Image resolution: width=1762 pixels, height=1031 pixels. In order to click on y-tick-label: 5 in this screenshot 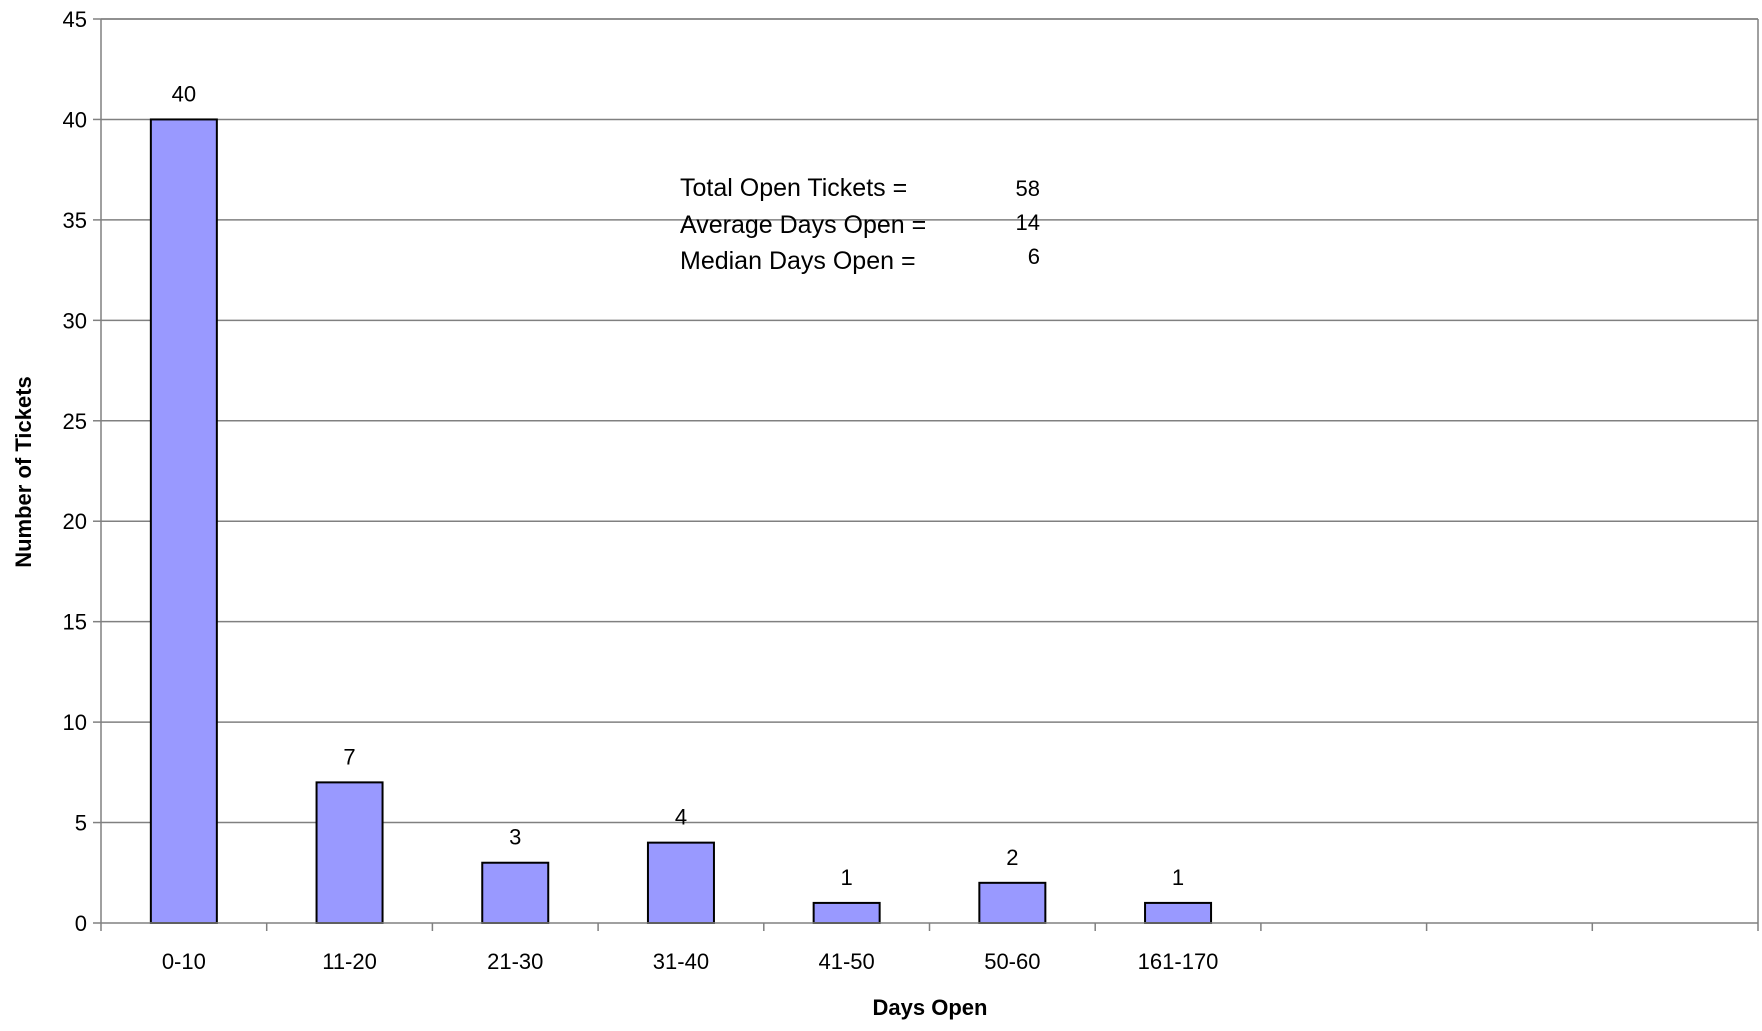, I will do `click(81, 823)`.